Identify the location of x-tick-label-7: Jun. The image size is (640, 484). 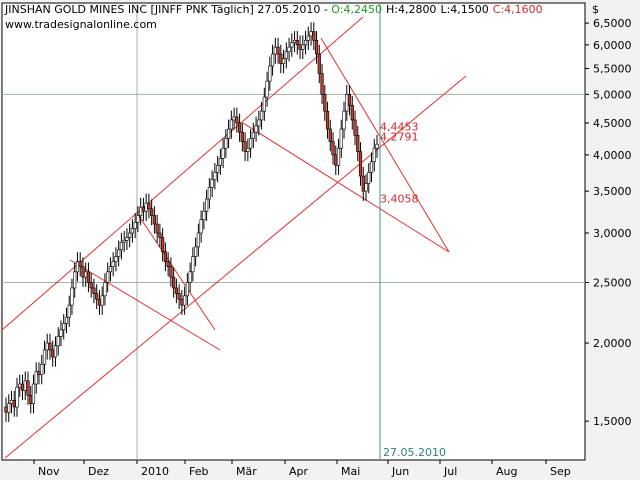
(400, 471).